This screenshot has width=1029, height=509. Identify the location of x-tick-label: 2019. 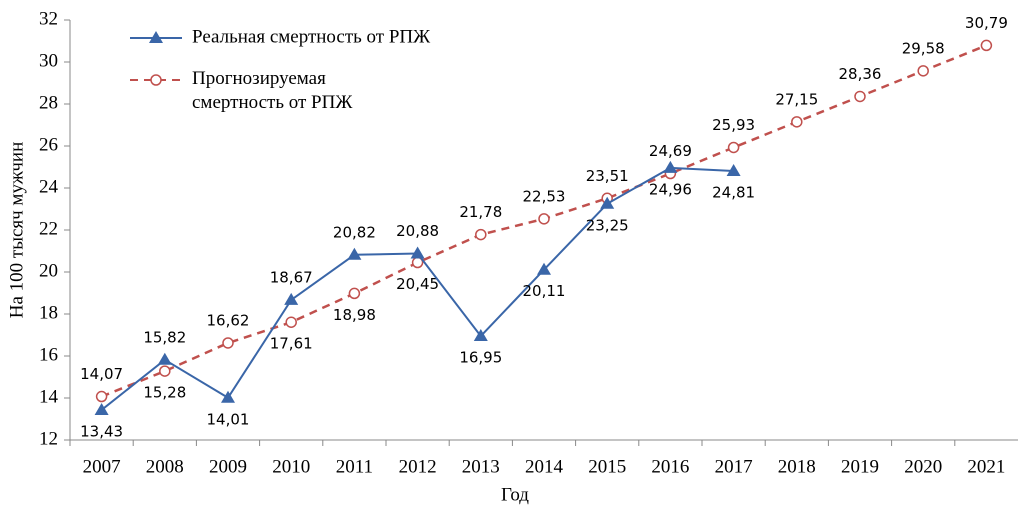
(860, 466).